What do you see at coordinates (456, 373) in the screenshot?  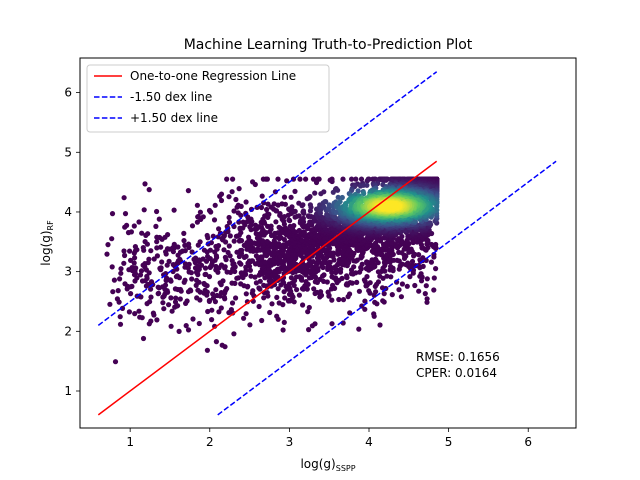 I see `cper-annotation: CPER: 0.0164` at bounding box center [456, 373].